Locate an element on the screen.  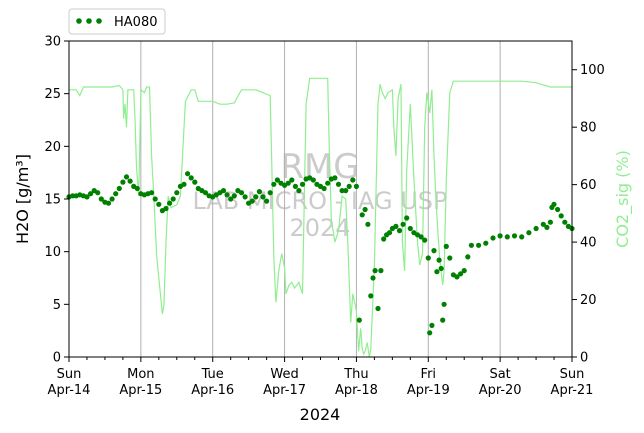
y-tick-label: 0 is located at coordinates (57, 358).